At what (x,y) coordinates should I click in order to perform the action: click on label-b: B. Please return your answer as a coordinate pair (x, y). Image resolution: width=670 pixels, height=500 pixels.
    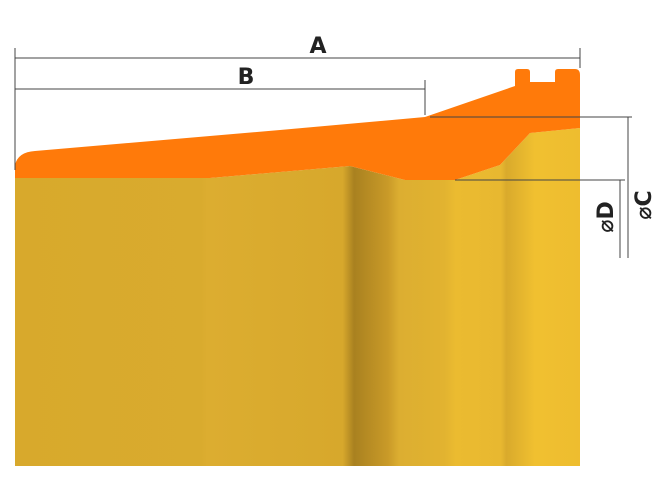
    Looking at the image, I should click on (246, 77).